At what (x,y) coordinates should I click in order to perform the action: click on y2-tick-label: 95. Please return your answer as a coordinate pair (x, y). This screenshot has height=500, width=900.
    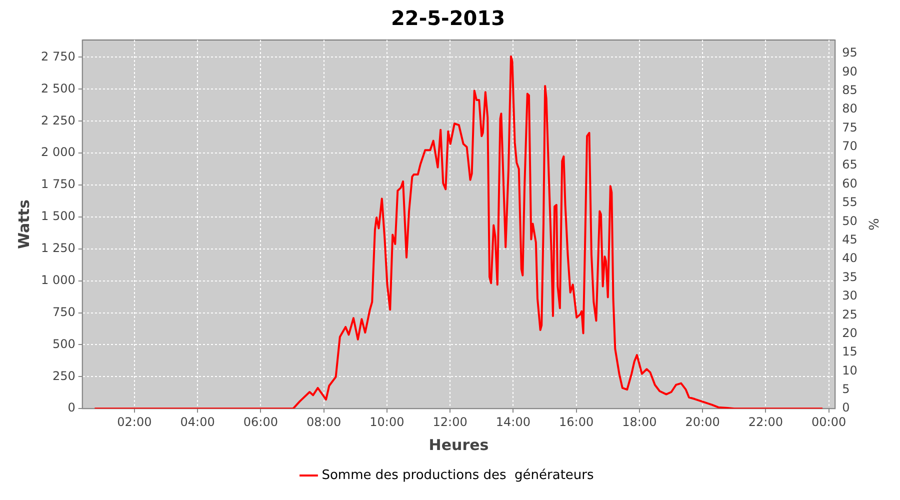
    Looking at the image, I should click on (850, 53).